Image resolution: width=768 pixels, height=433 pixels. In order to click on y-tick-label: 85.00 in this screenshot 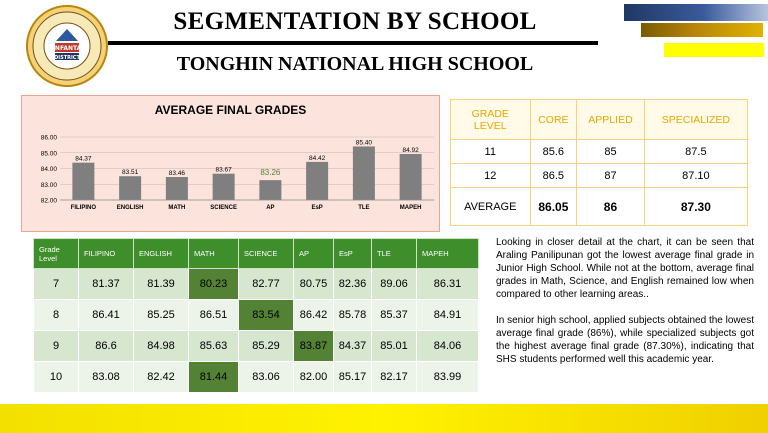, I will do `click(49, 153)`.